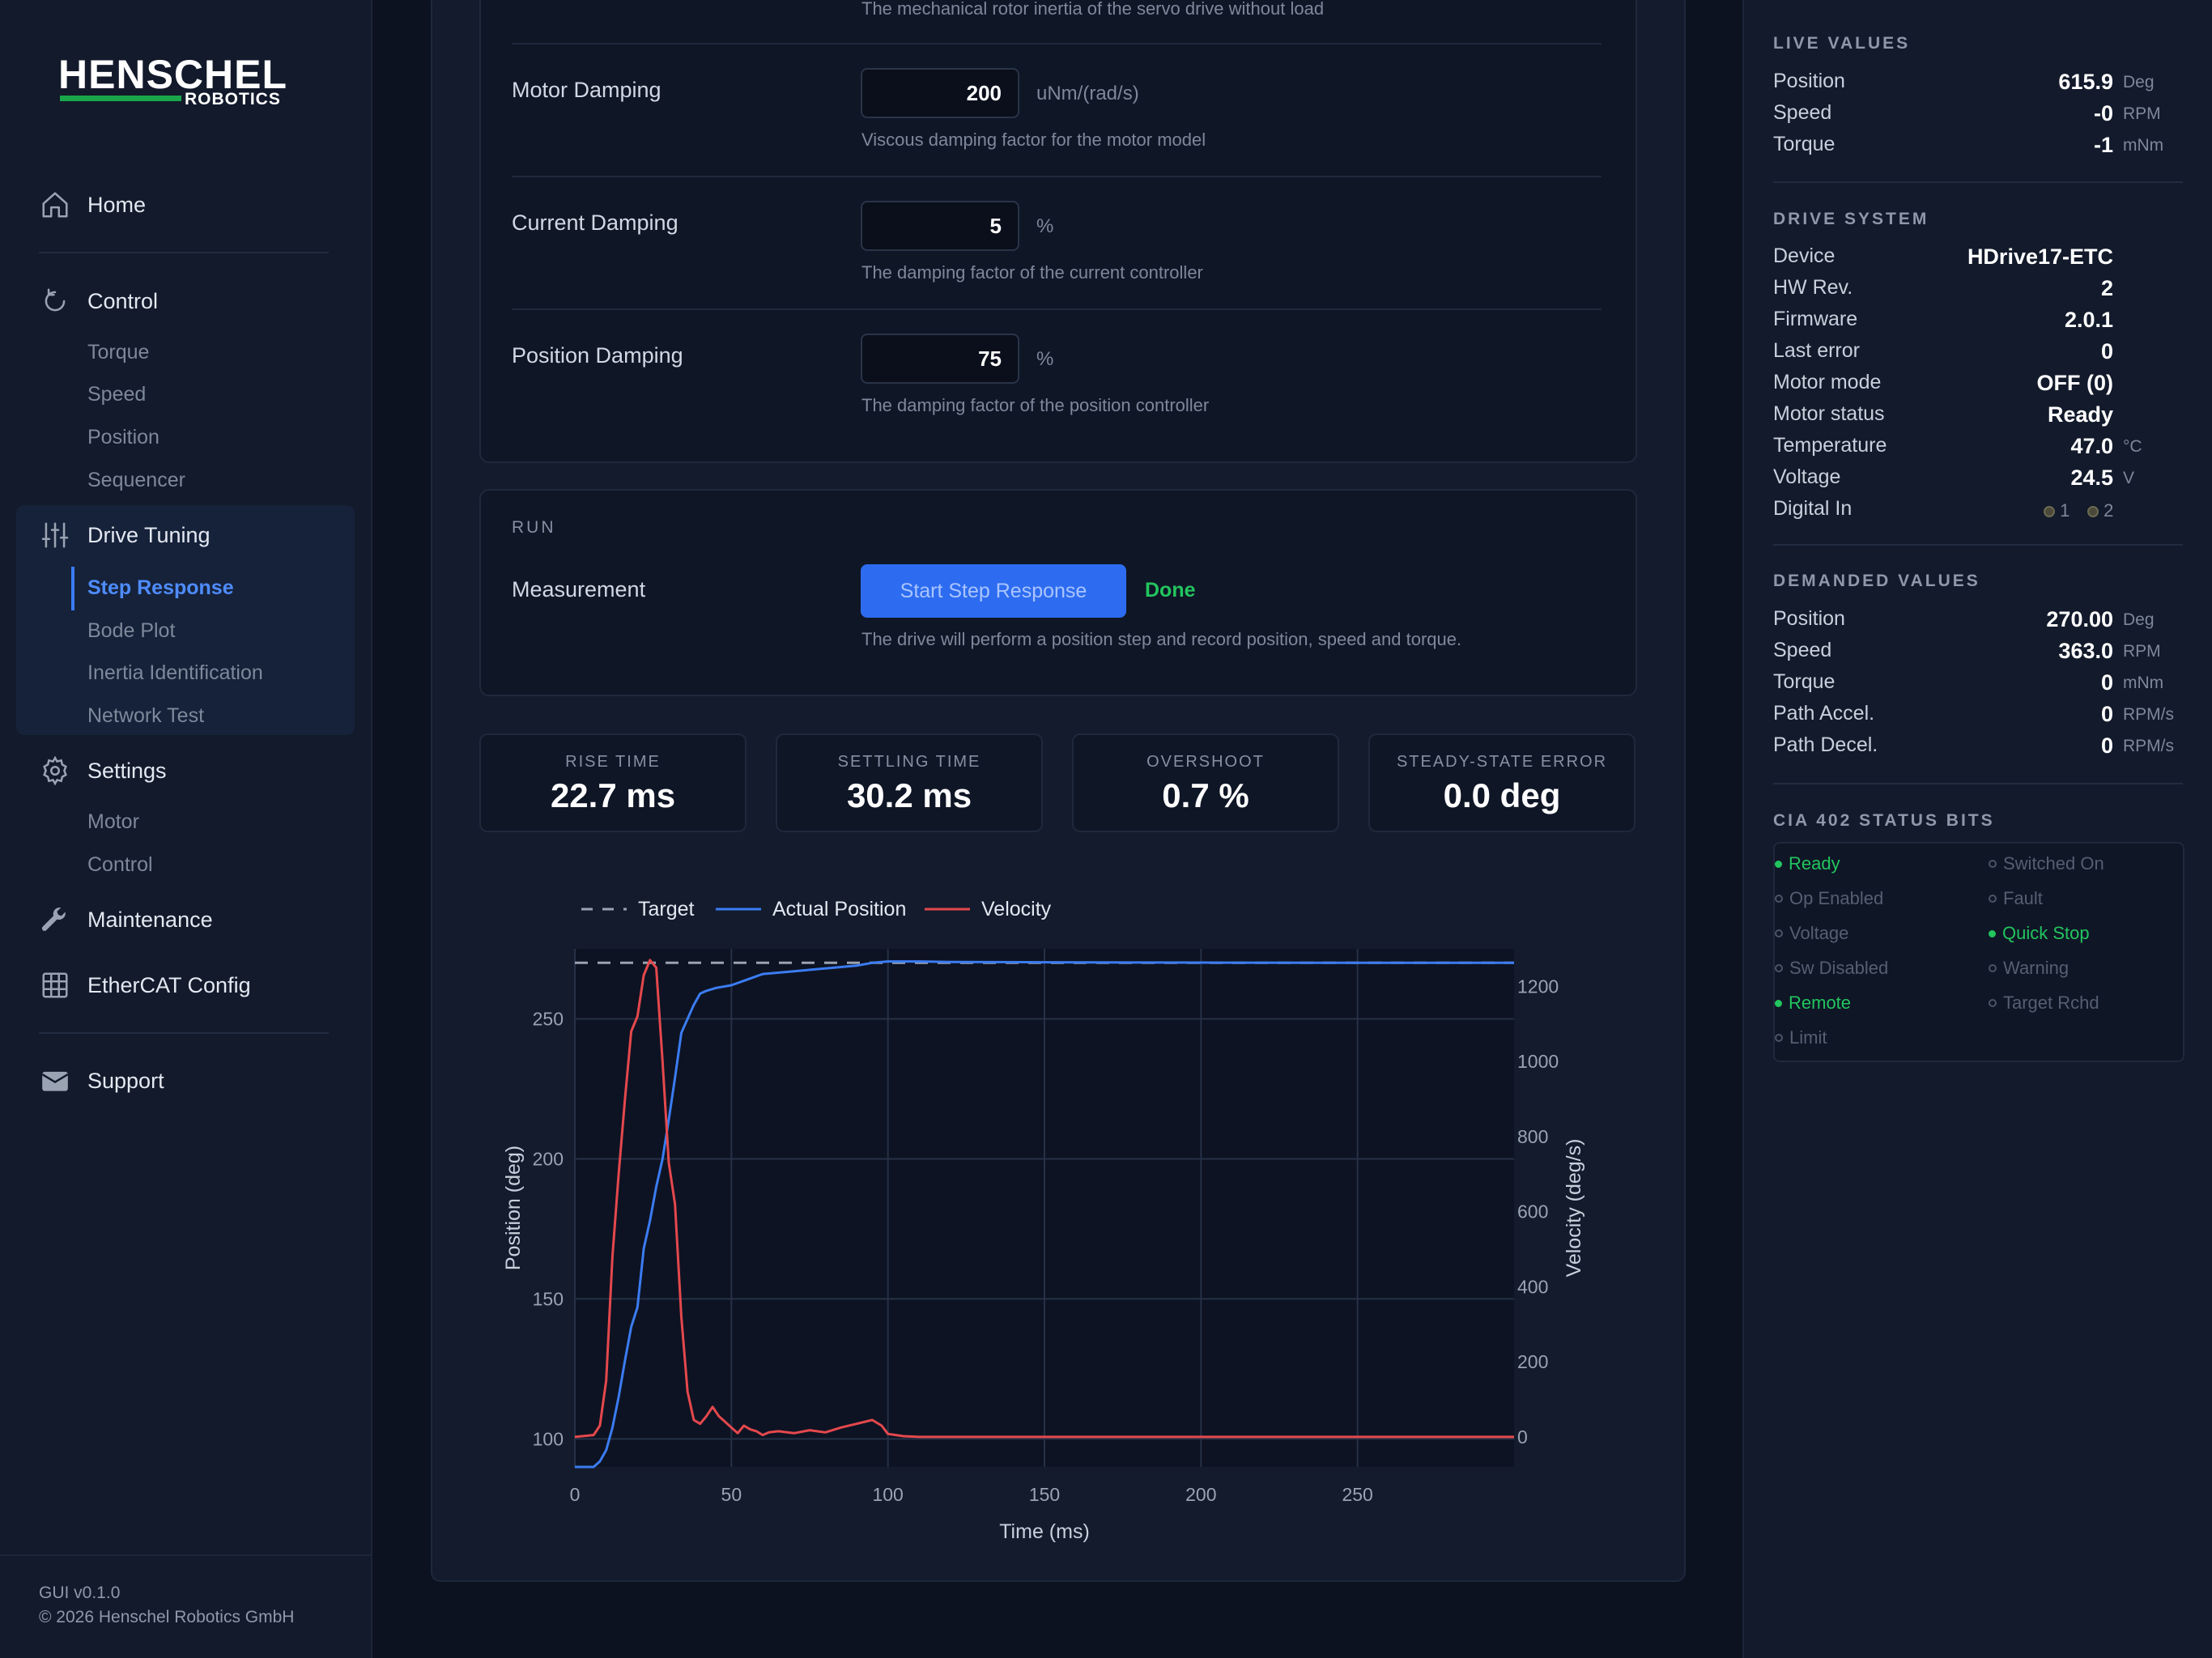  What do you see at coordinates (146, 715) in the screenshot?
I see `nav-tuning-network-test: Network Test` at bounding box center [146, 715].